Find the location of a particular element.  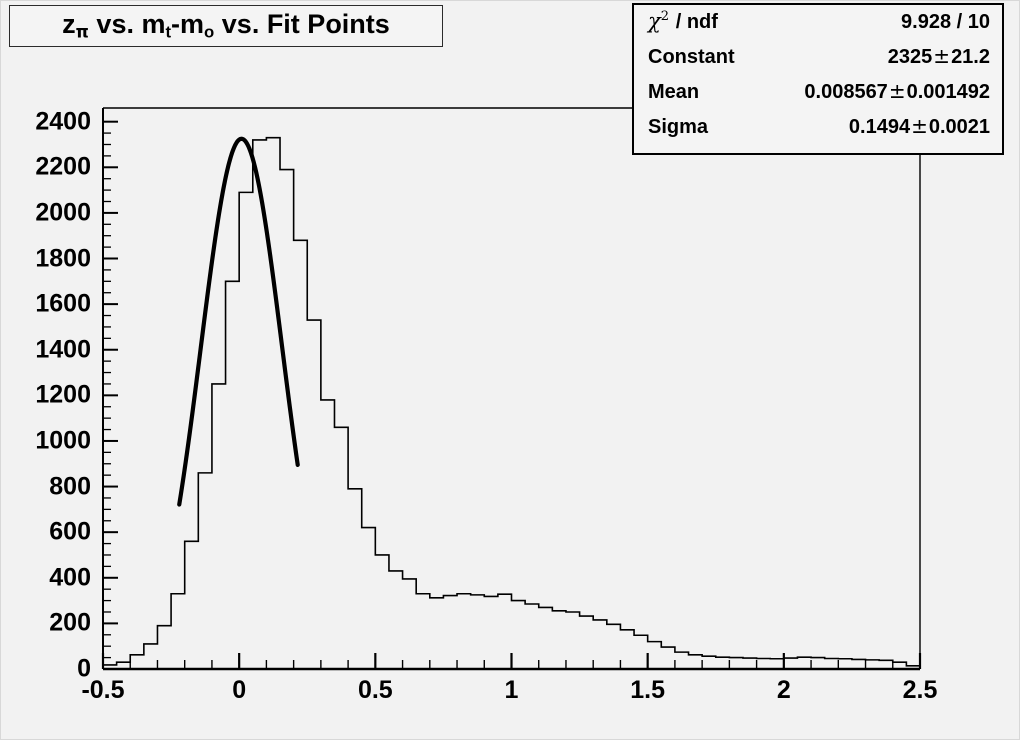

stats-row-mean: Mean 0.008567±0.001492 is located at coordinates (819, 96).